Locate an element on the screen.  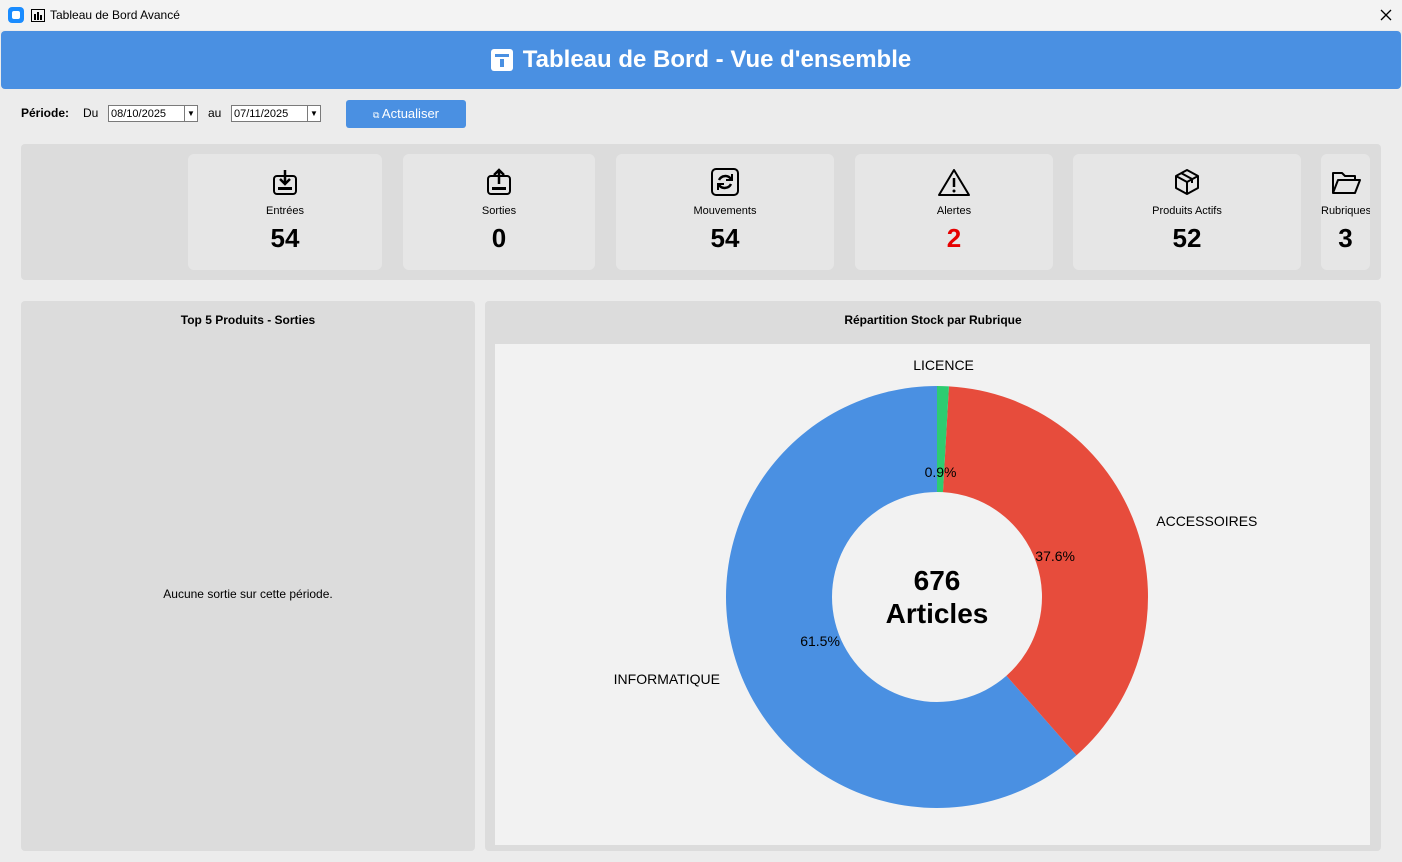
kpi-label: Mouvements is located at coordinates (725, 211).